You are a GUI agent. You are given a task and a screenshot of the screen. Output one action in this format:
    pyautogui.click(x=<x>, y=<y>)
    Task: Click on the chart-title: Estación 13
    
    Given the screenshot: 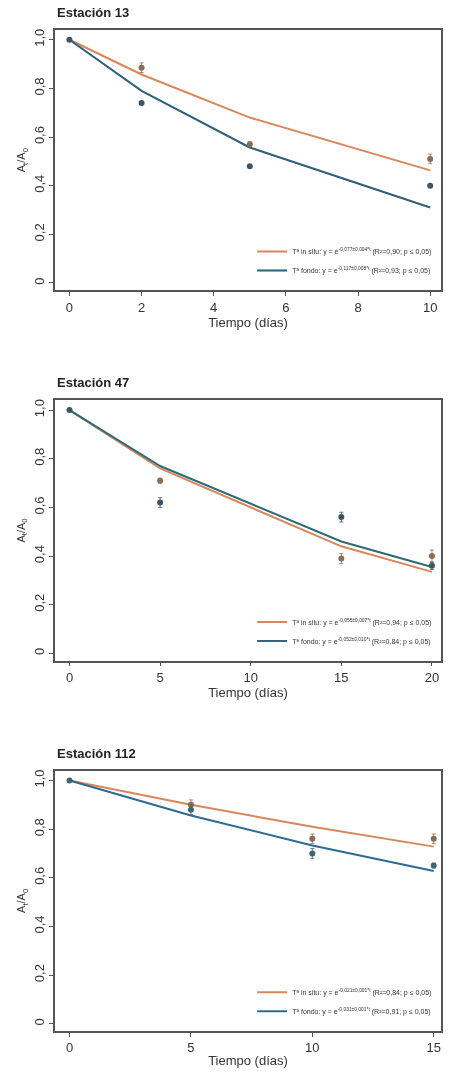 What is the action you would take?
    pyautogui.click(x=93, y=12)
    